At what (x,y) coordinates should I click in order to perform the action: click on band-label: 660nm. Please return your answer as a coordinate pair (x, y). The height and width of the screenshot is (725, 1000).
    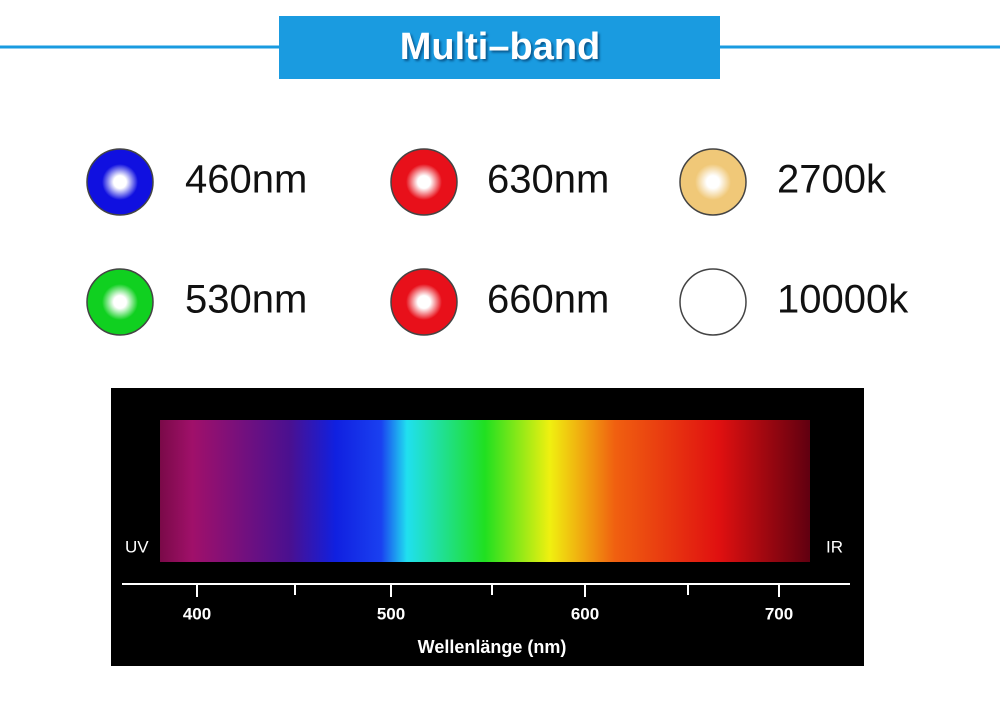
    Looking at the image, I should click on (548, 300).